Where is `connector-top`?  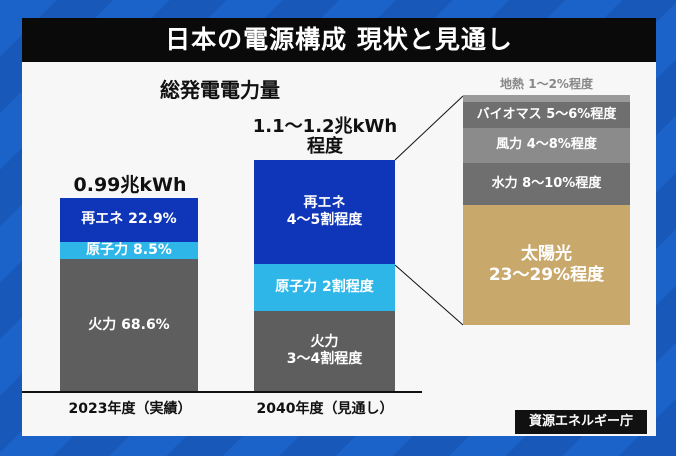 connector-top is located at coordinates (429, 128).